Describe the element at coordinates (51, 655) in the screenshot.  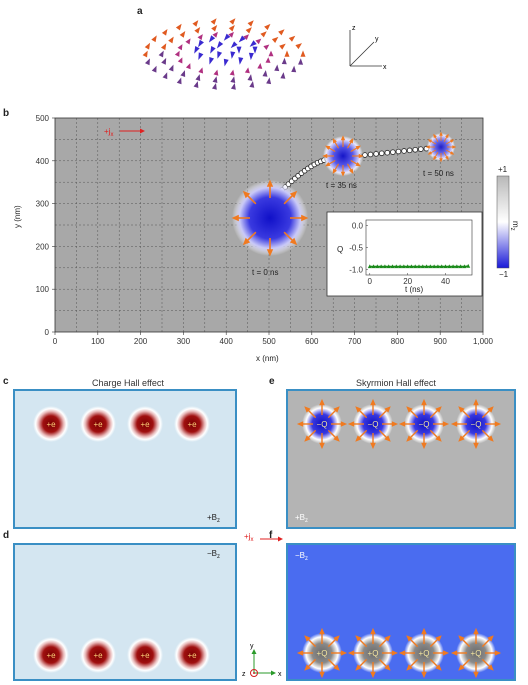
I see `charge-label: +e` at that location.